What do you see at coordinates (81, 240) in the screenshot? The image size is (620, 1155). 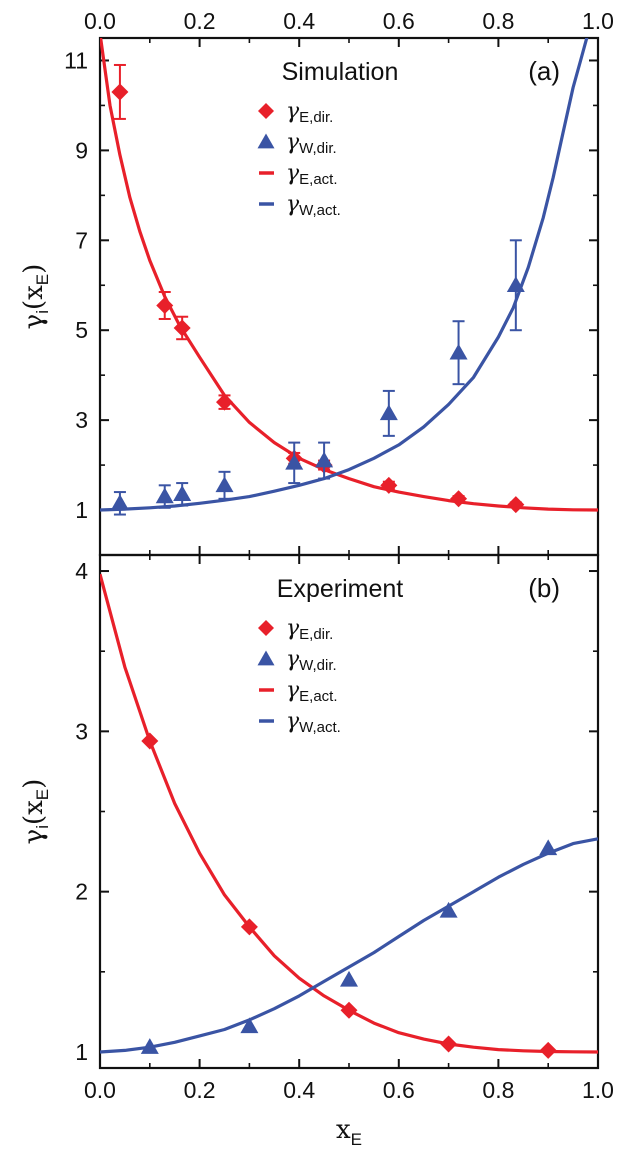 I see `y-tick-label: 7` at bounding box center [81, 240].